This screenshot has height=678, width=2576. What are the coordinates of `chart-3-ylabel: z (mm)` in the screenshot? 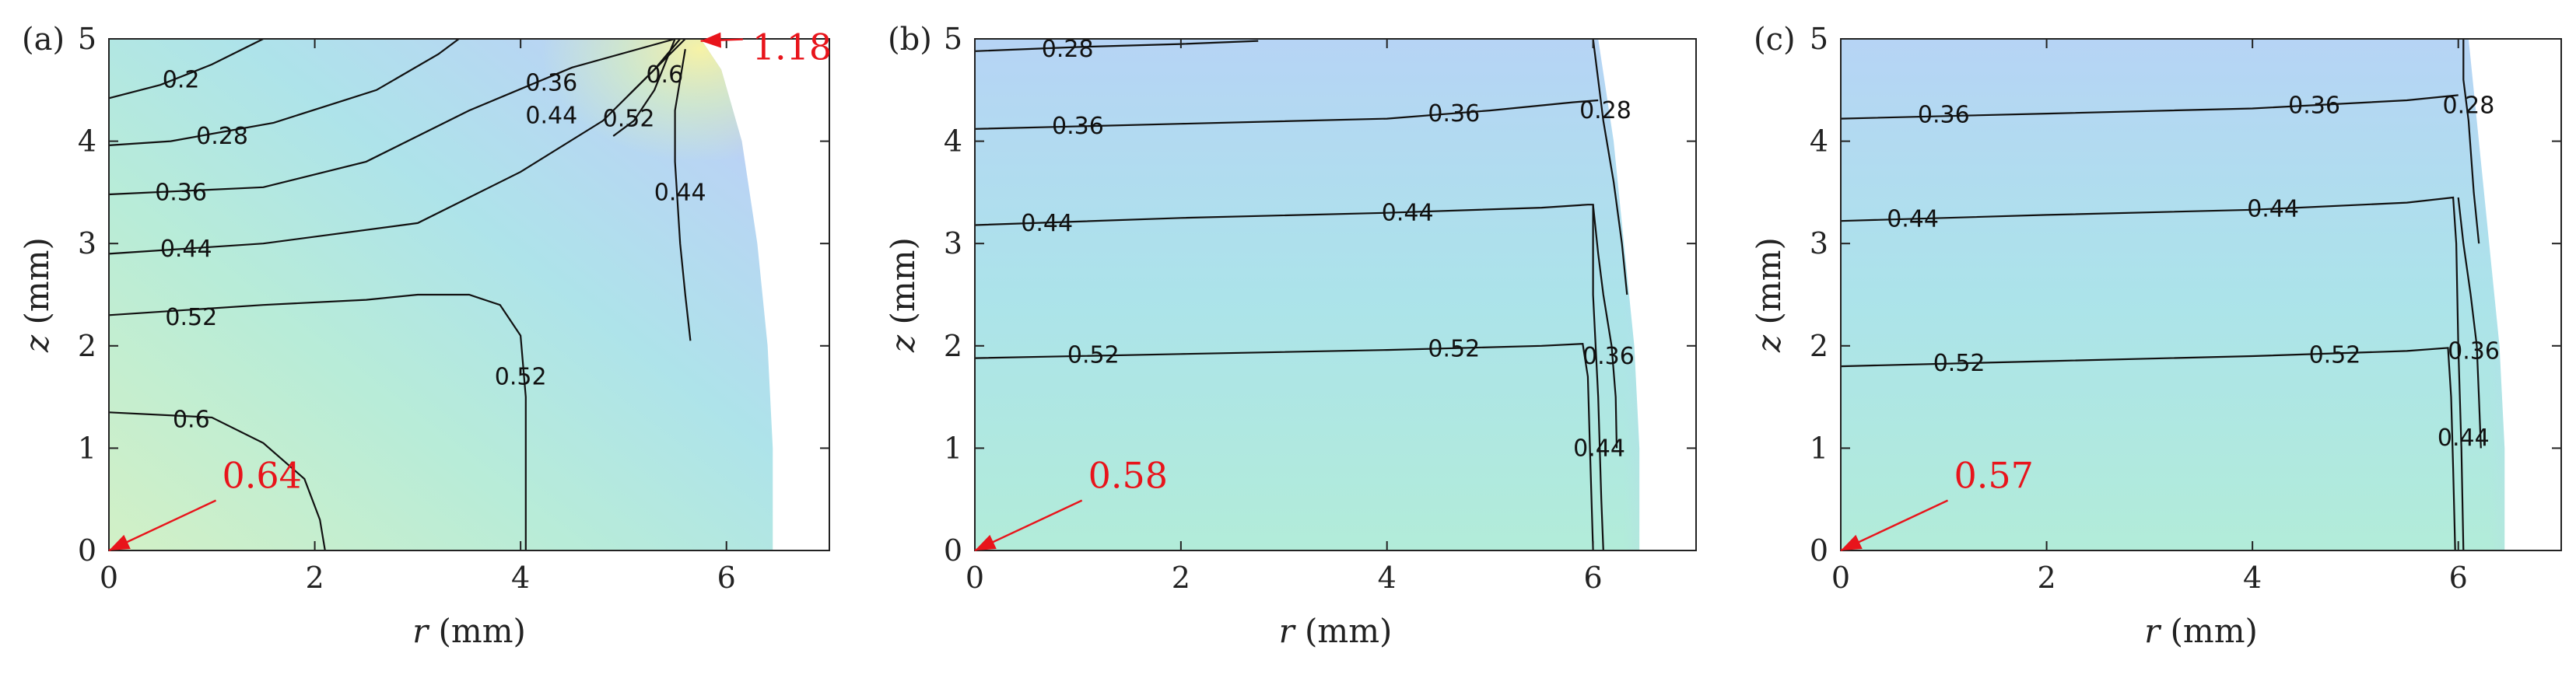 It's located at (1769, 295).